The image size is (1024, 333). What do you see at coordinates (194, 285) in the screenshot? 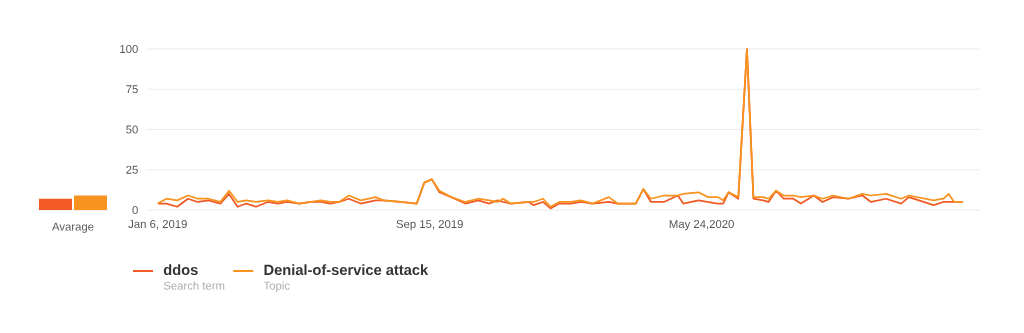
I see `text: Search term` at bounding box center [194, 285].